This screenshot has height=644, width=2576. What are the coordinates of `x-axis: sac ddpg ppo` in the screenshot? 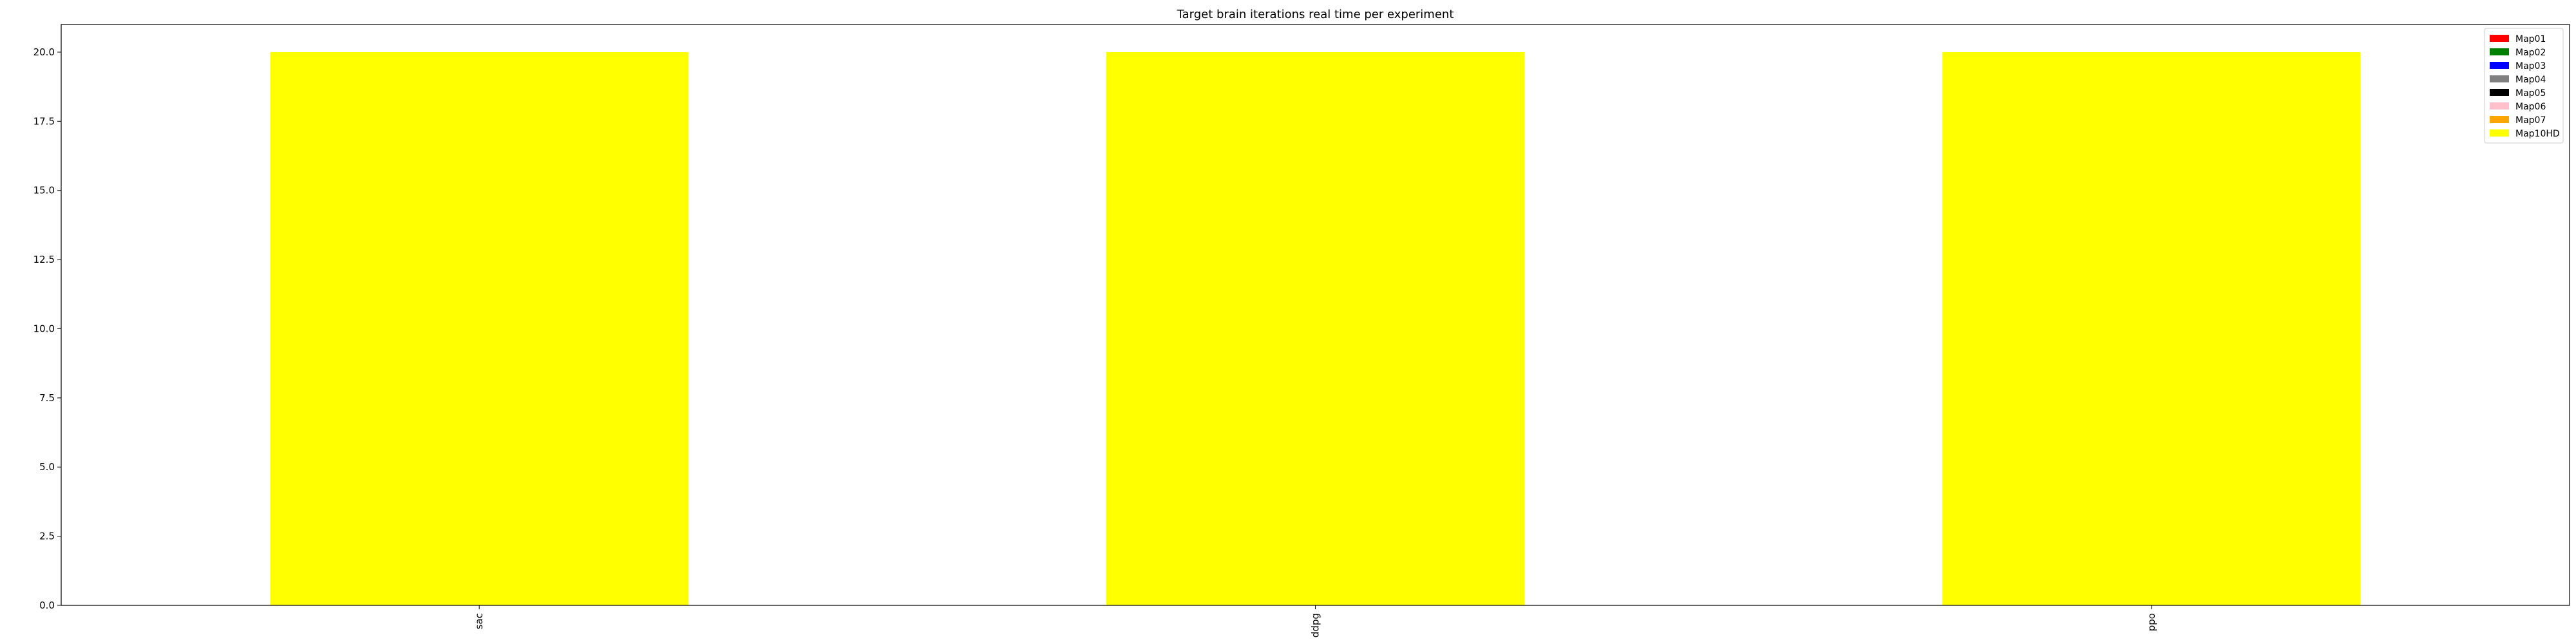 It's located at (1315, 621).